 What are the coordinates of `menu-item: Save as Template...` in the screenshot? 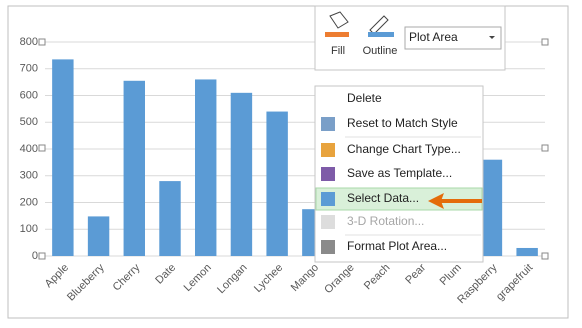 It's located at (399, 173).